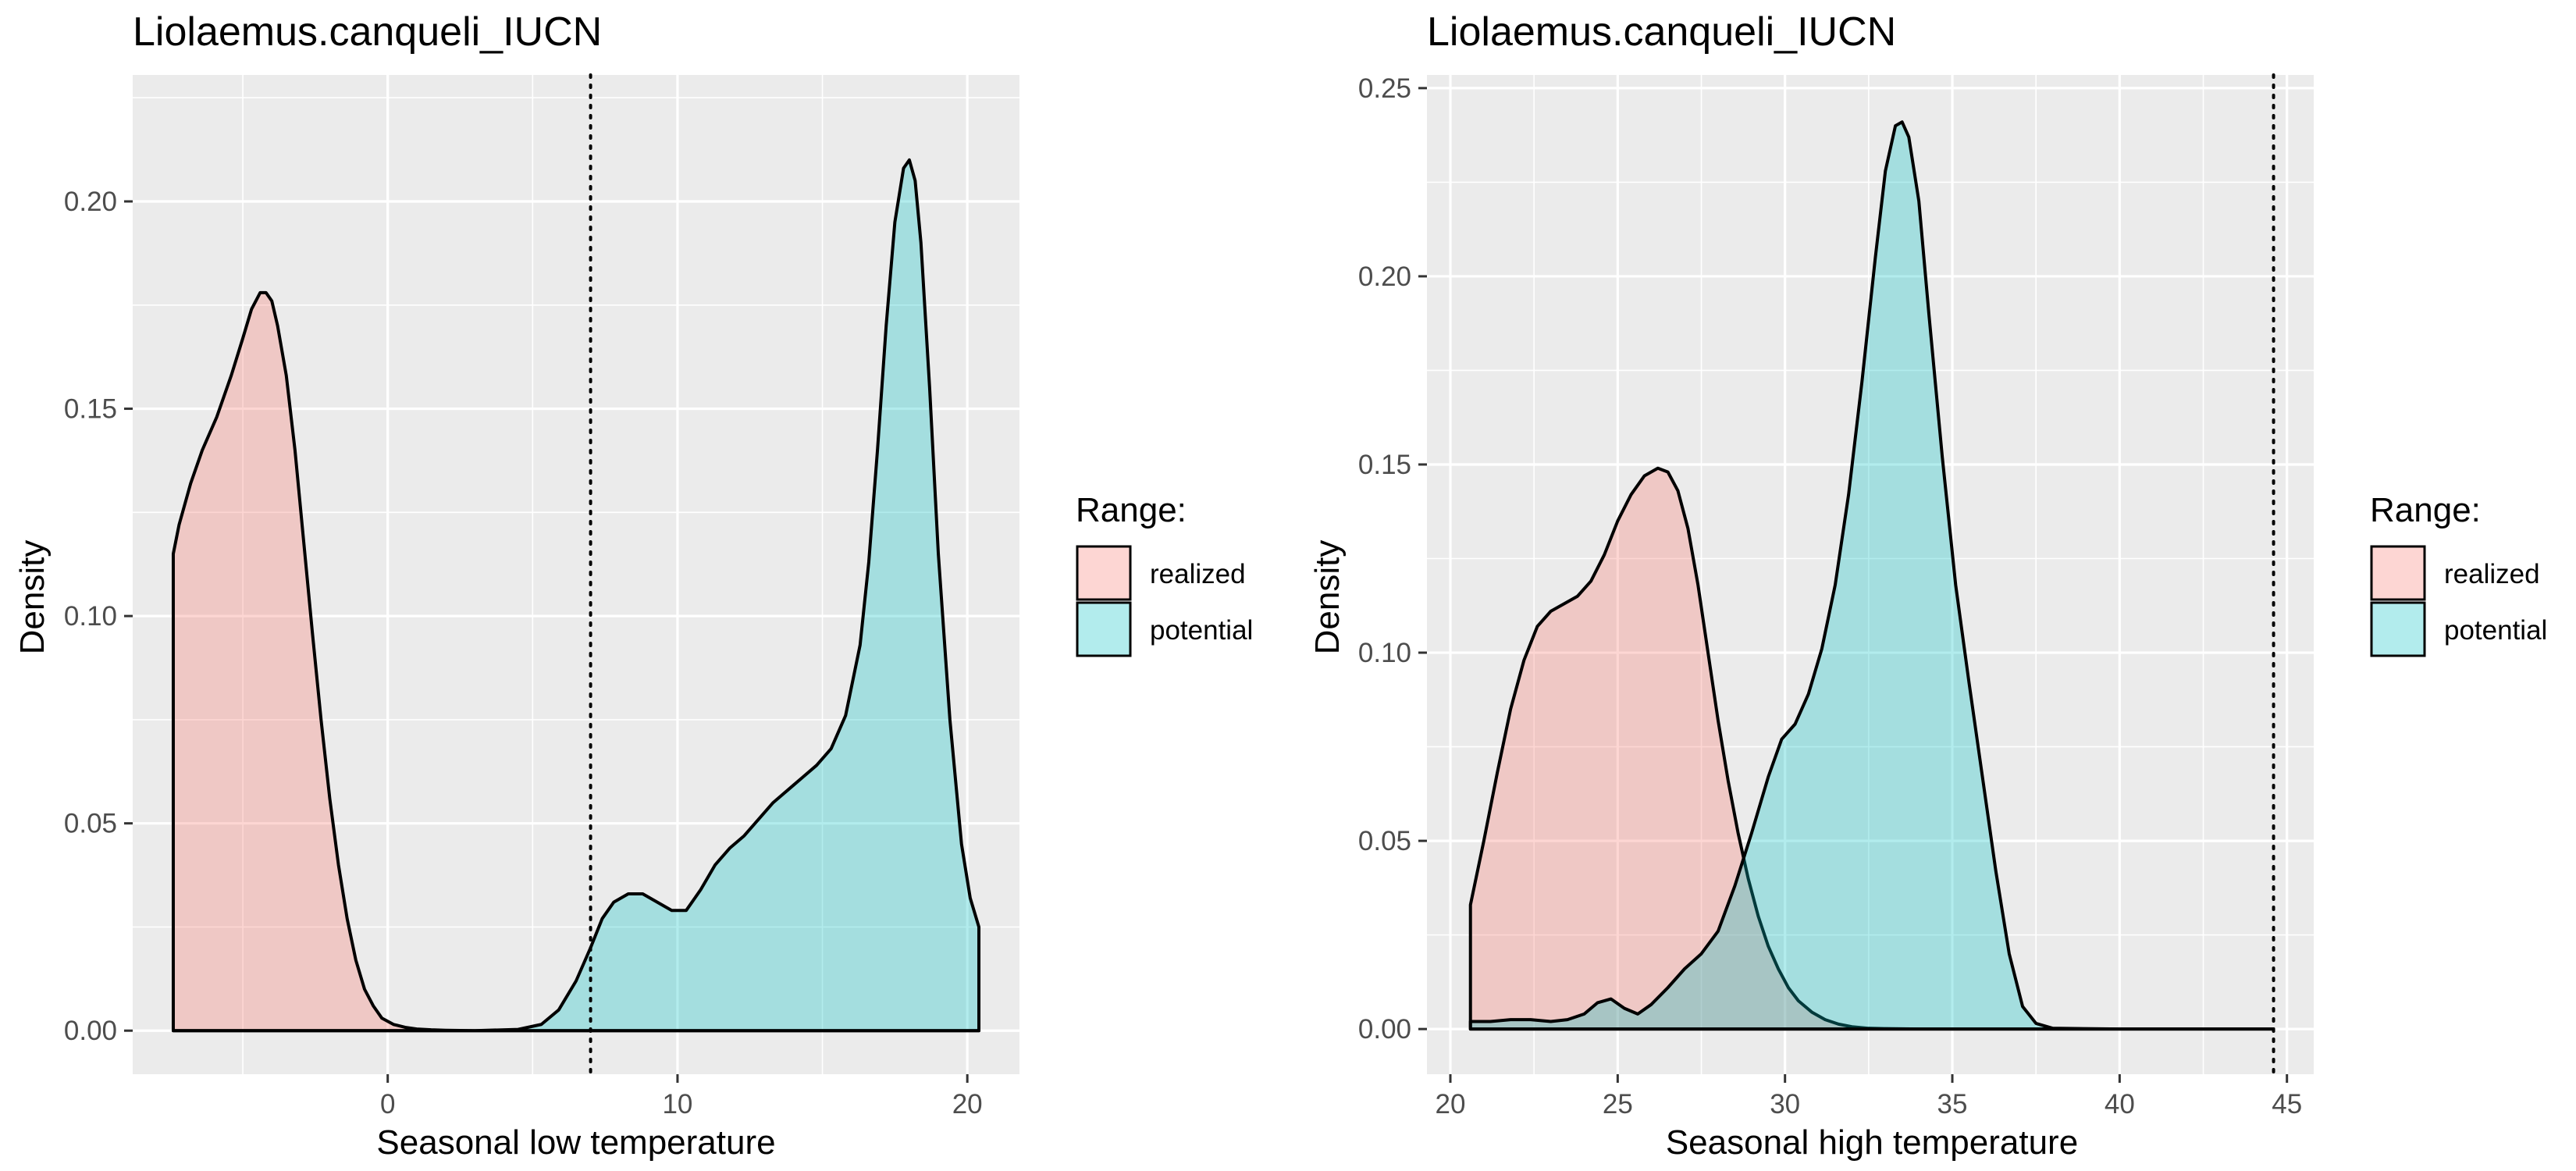 Image resolution: width=2576 pixels, height=1171 pixels. Describe the element at coordinates (677, 1104) in the screenshot. I see `x-tick-label: 10` at that location.